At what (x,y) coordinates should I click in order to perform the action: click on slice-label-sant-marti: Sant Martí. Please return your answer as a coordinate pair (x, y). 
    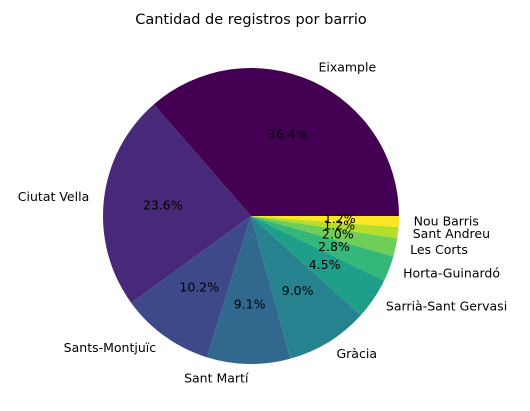
    Looking at the image, I should click on (216, 377).